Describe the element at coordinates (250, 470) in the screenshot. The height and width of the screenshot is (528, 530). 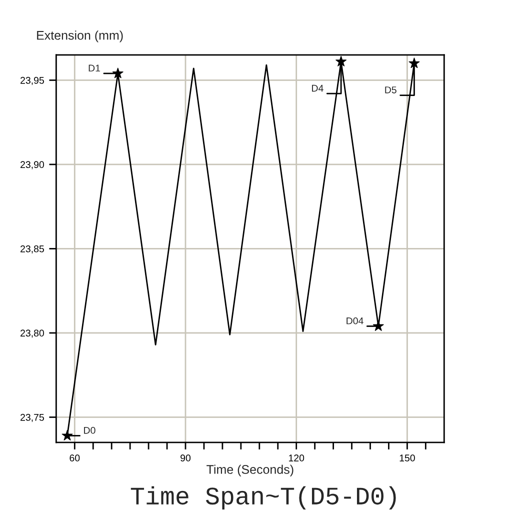
I see `x-axis-title: Time (Seconds)` at that location.